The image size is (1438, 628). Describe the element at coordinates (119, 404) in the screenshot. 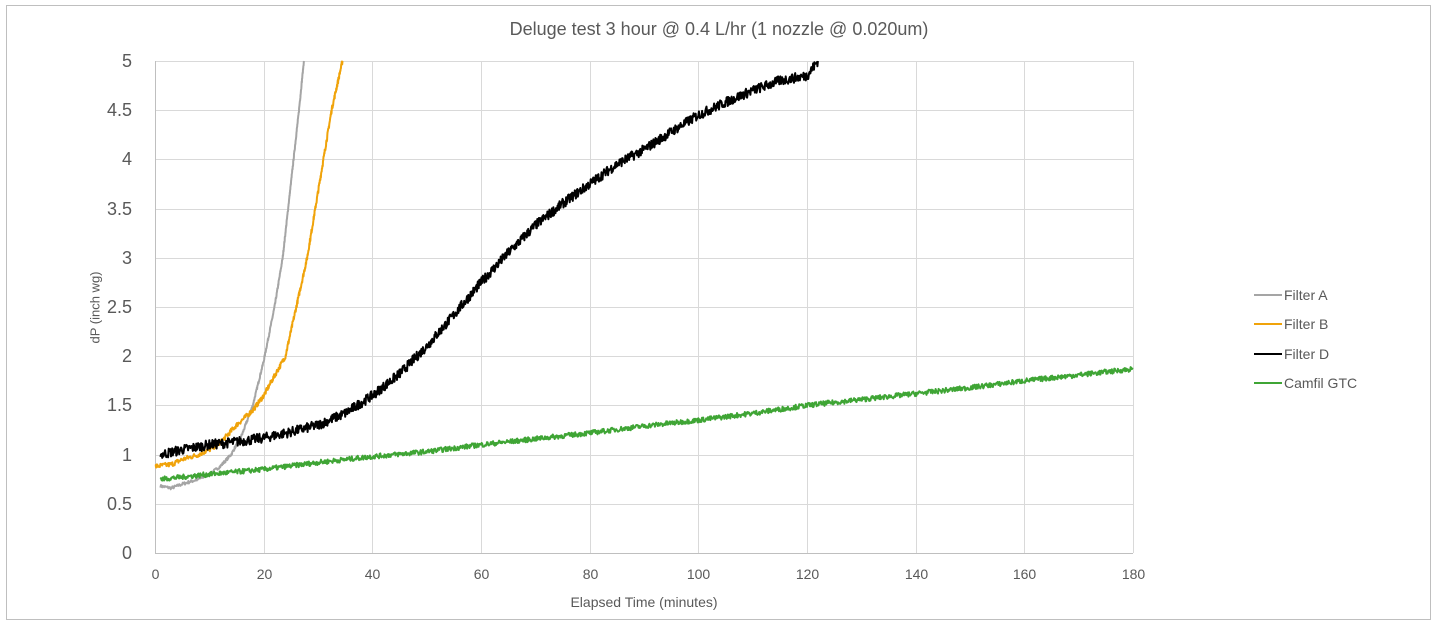

I see `y-tick-label: 1.5` at that location.